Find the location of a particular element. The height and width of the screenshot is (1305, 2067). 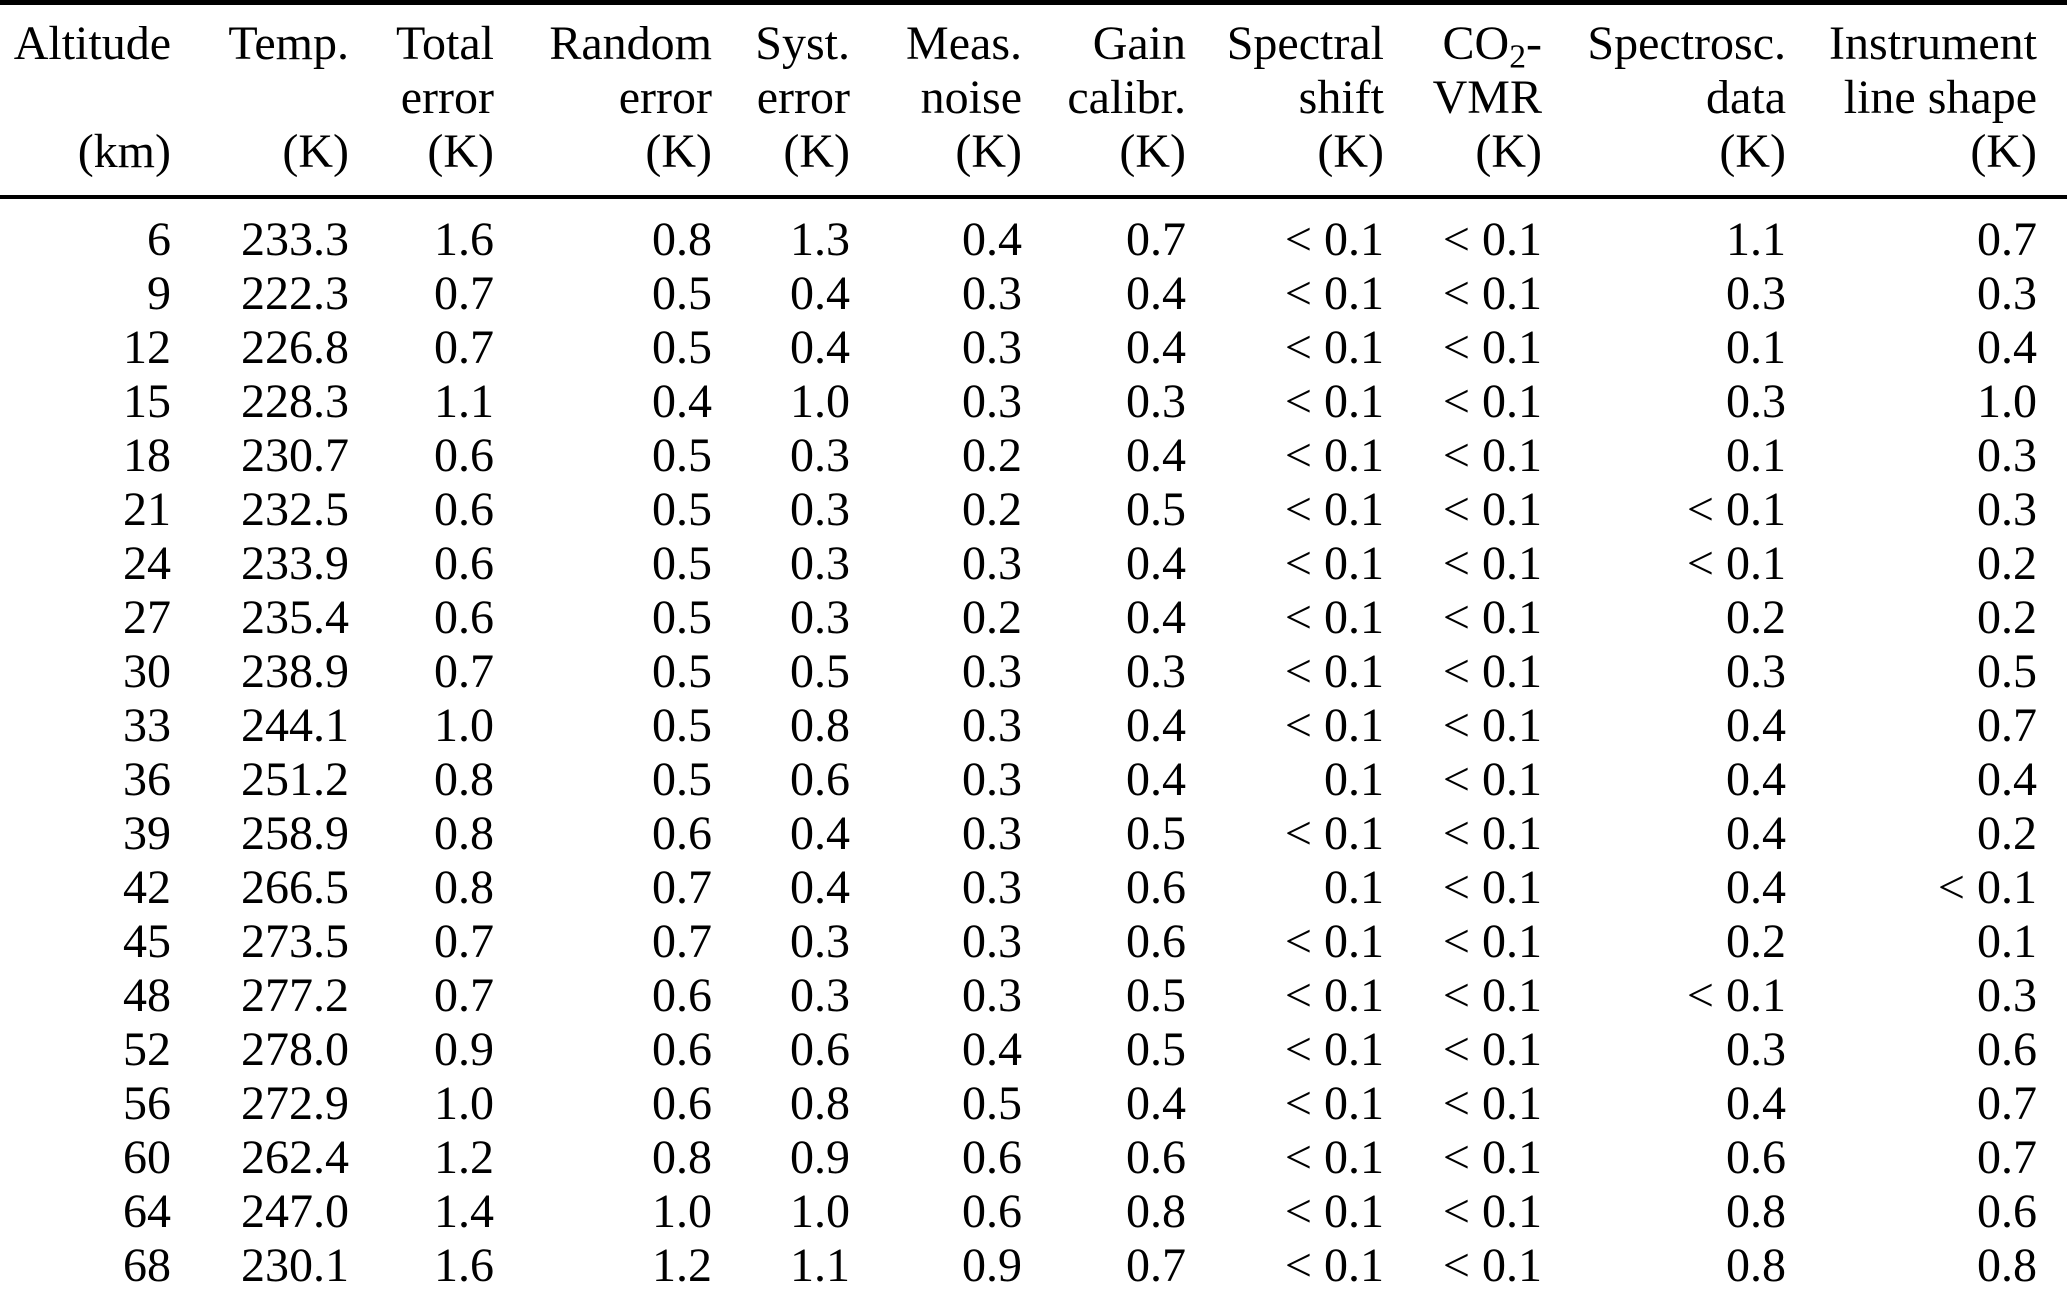

table-row: 42 266.5 0.8 0.7 0.4 0.3 0.6 0.1 < 0.1 0.4 < 0.1 is located at coordinates (1033, 888).